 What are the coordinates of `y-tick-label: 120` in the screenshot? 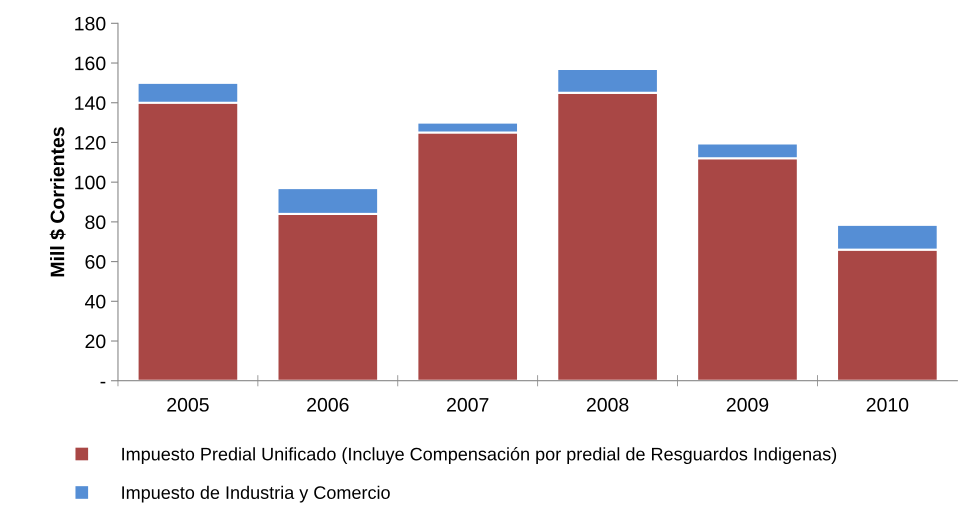 It's located at (90, 143).